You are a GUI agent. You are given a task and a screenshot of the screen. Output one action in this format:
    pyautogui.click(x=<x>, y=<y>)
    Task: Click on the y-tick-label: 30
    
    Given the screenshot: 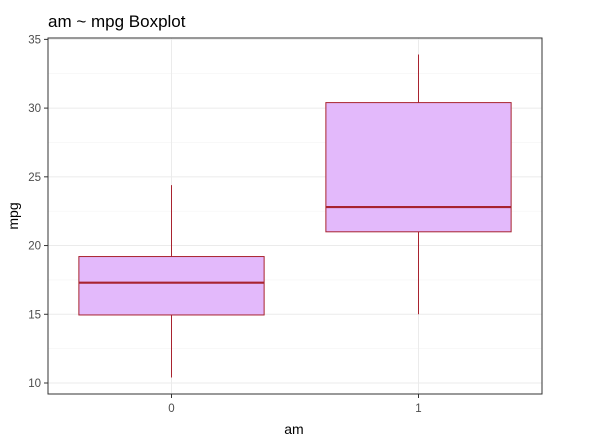 What is the action you would take?
    pyautogui.click(x=34, y=109)
    